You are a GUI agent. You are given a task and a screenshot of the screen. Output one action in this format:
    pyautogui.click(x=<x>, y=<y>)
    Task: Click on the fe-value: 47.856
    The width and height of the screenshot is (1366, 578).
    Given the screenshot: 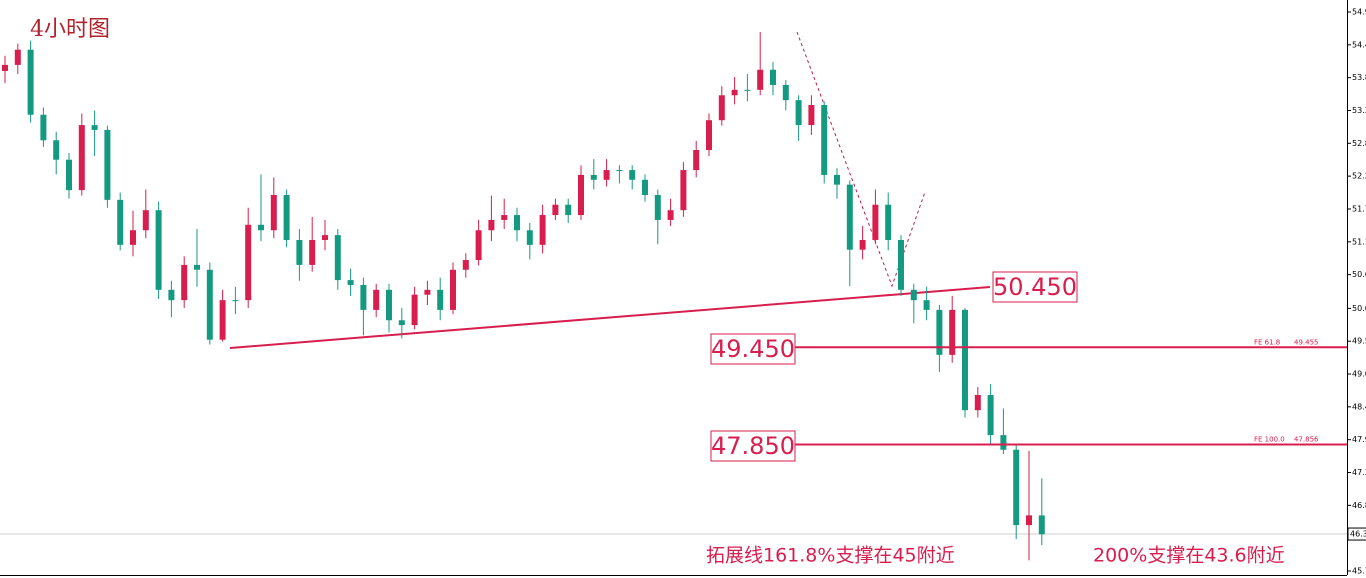 What is the action you would take?
    pyautogui.click(x=1306, y=439)
    